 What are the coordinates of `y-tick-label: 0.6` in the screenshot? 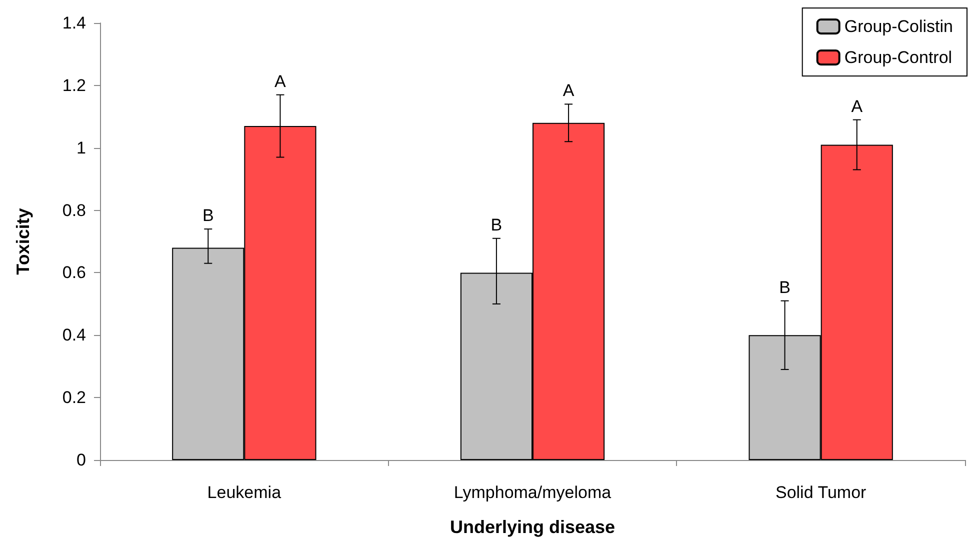 It's located at (74, 272).